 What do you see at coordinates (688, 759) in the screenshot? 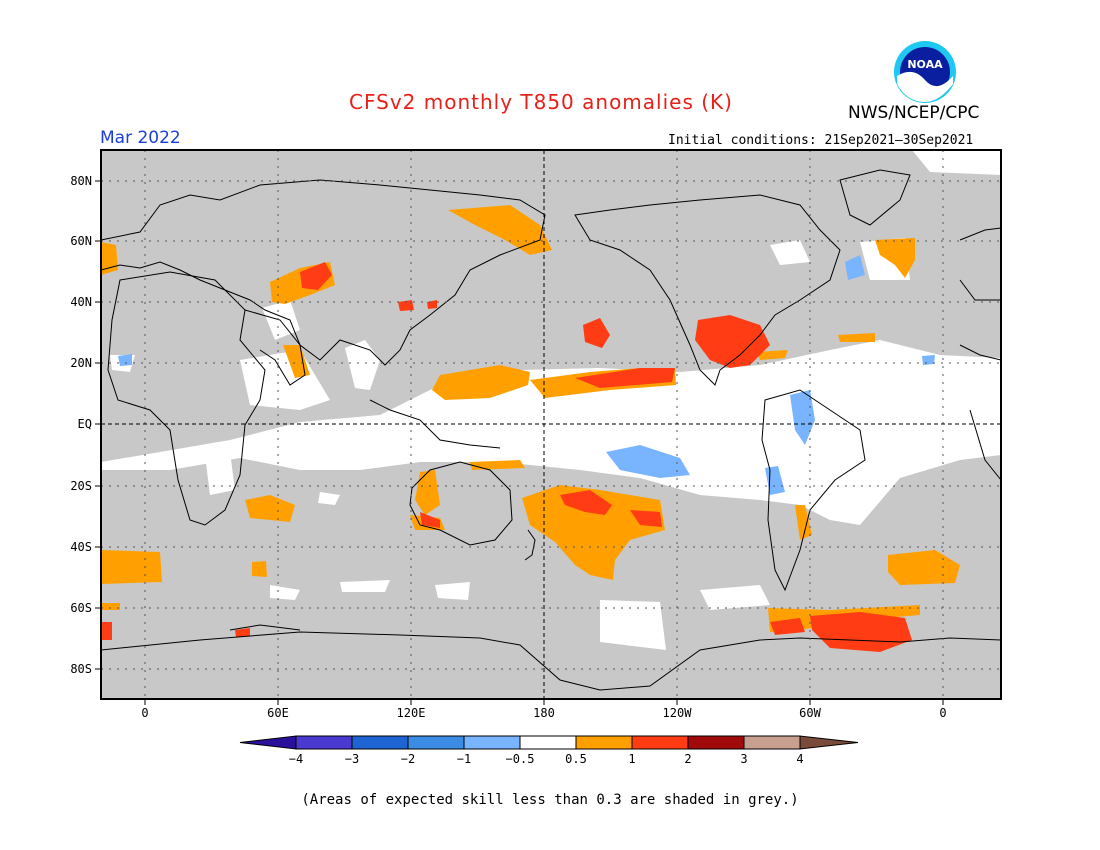
I see `colorbar-label: 2` at bounding box center [688, 759].